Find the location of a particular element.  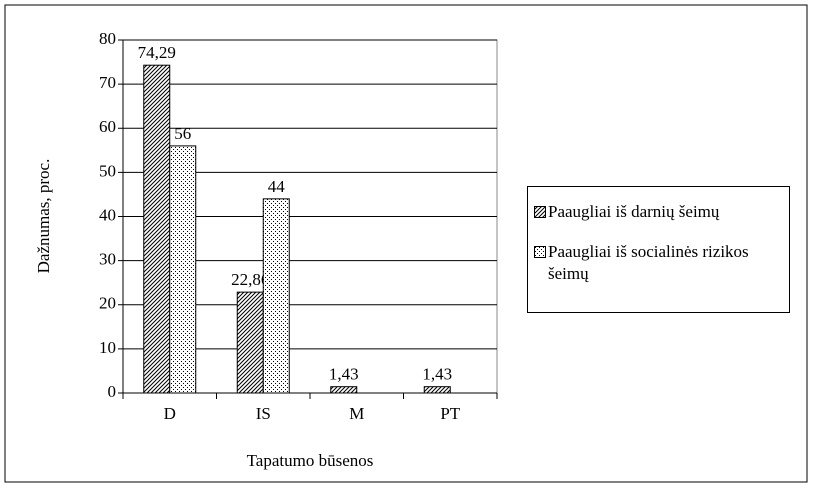

x-tick-label: IS is located at coordinates (263, 413).